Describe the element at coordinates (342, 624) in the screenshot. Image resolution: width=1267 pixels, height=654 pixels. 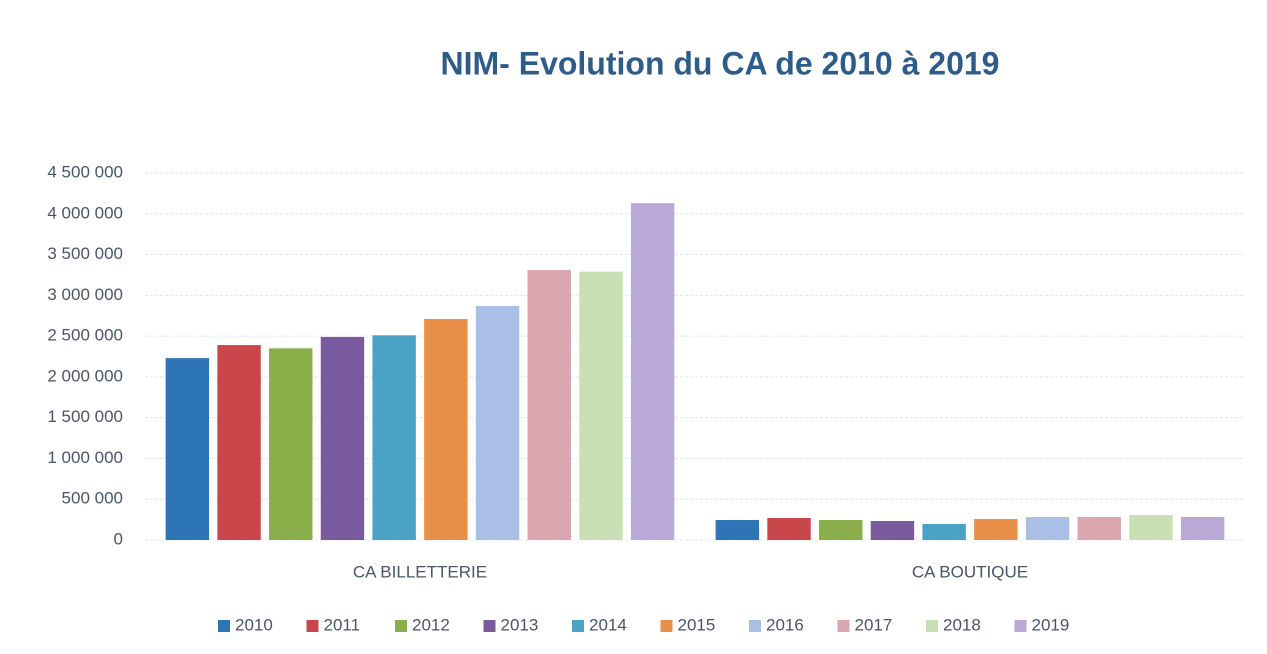
I see `legend-label: 2011` at that location.